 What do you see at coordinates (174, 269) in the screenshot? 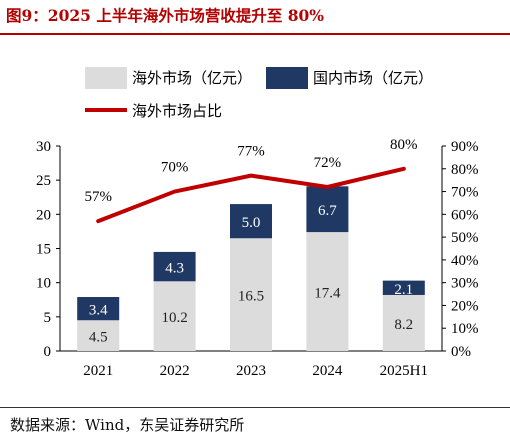
I see `bar-domestic-label: 4.3` at bounding box center [174, 269].